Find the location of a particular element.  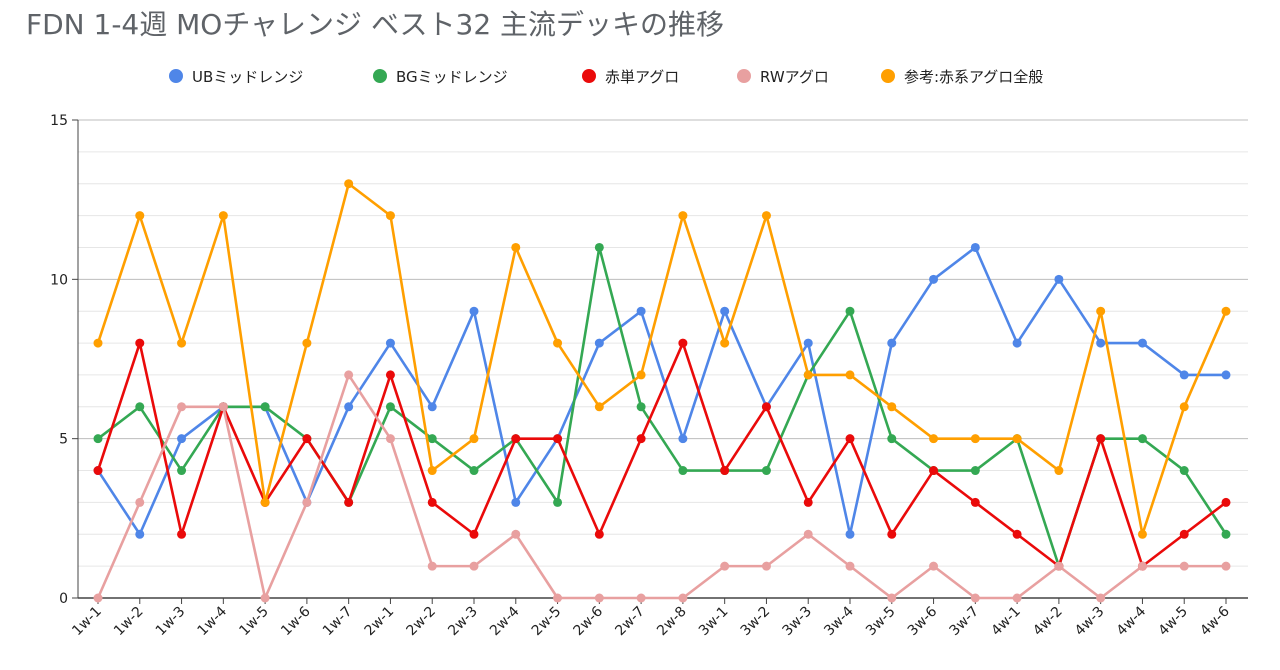

x-tick-label: 1w-1 is located at coordinates (87, 622).